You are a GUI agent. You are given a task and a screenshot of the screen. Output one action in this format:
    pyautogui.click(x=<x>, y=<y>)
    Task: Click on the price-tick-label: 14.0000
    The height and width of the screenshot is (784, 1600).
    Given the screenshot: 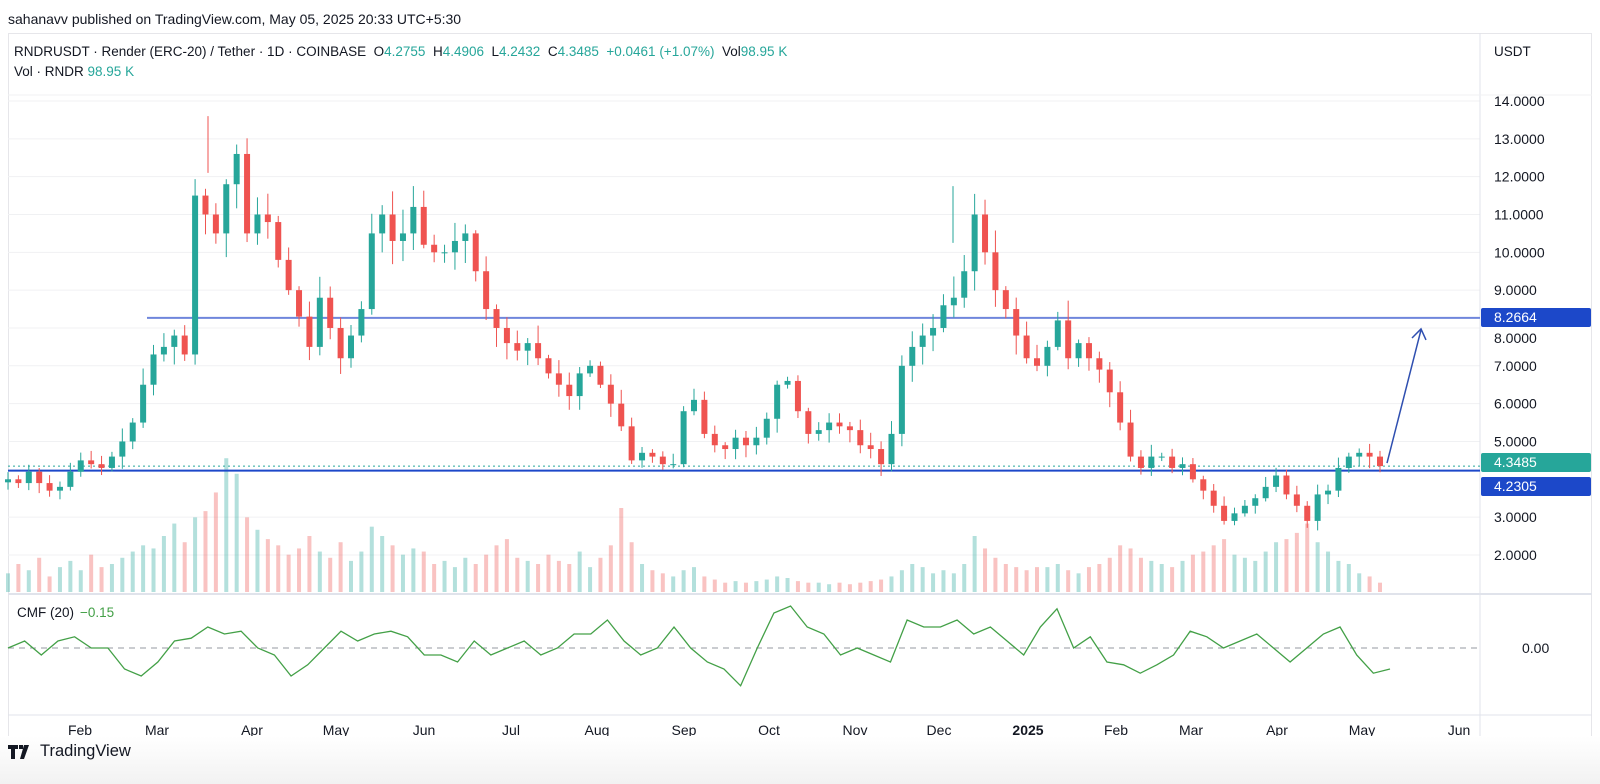 What is the action you would take?
    pyautogui.click(x=1519, y=101)
    